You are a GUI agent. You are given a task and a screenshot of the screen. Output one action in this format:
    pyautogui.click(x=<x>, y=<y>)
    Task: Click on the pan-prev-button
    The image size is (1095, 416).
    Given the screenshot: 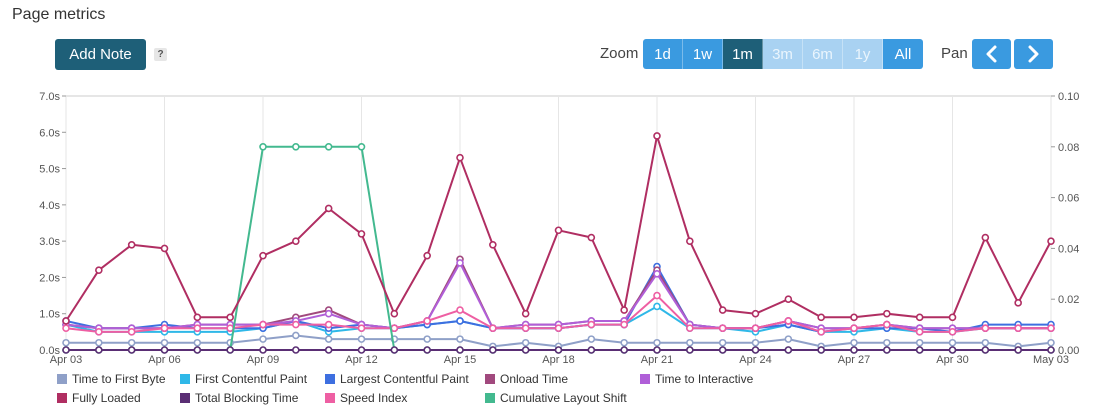 What is the action you would take?
    pyautogui.click(x=991, y=54)
    